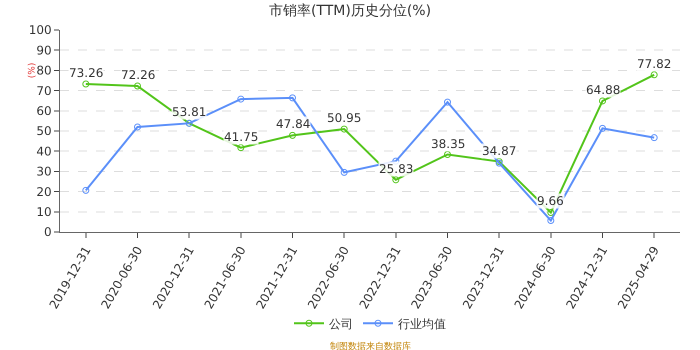  What do you see at coordinates (44, 191) in the screenshot?
I see `y-tick-label: 20` at bounding box center [44, 191].